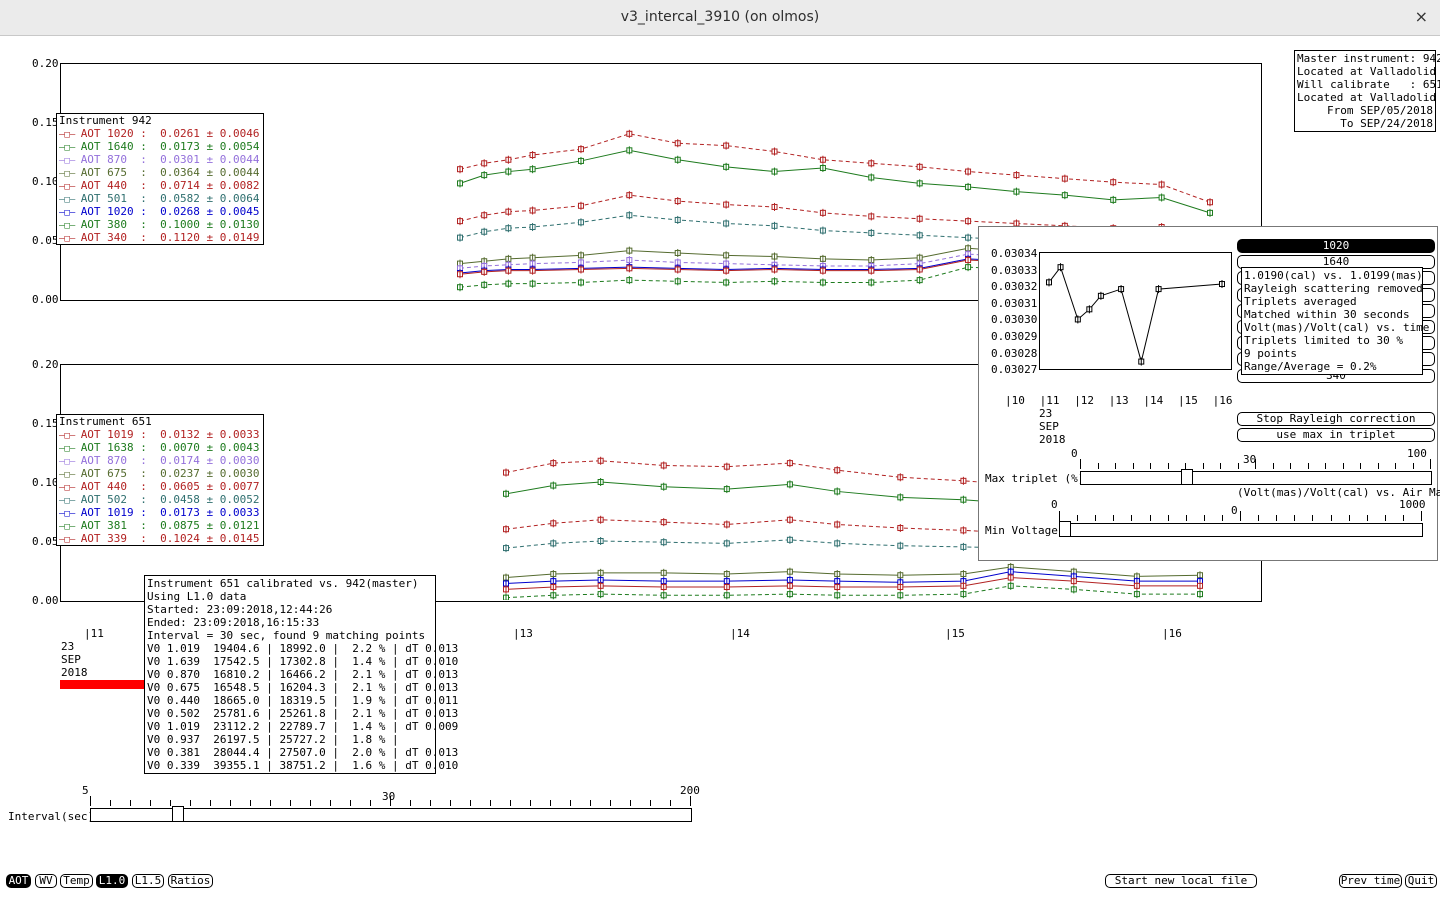 This screenshot has width=1440, height=900. Describe the element at coordinates (1187, 477) in the screenshot. I see `max-triplet-slider-knob` at that location.